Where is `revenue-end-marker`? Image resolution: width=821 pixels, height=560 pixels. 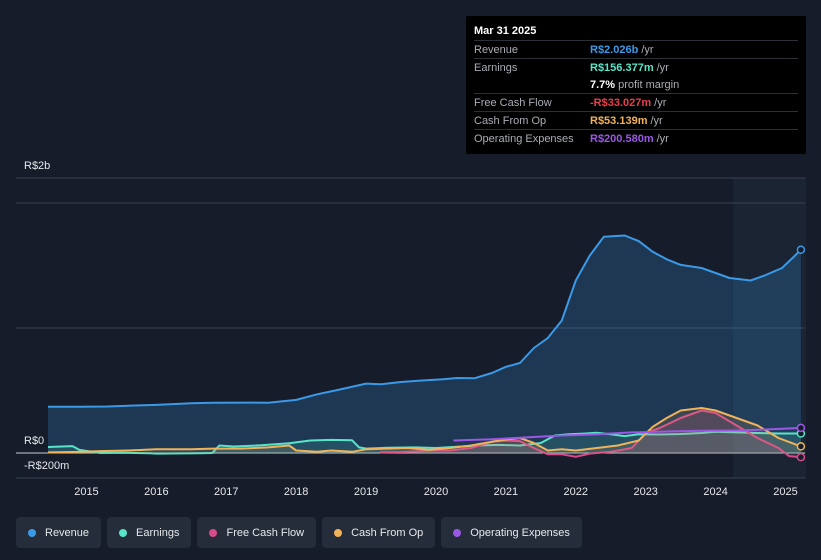
revenue-end-marker is located at coordinates (801, 249).